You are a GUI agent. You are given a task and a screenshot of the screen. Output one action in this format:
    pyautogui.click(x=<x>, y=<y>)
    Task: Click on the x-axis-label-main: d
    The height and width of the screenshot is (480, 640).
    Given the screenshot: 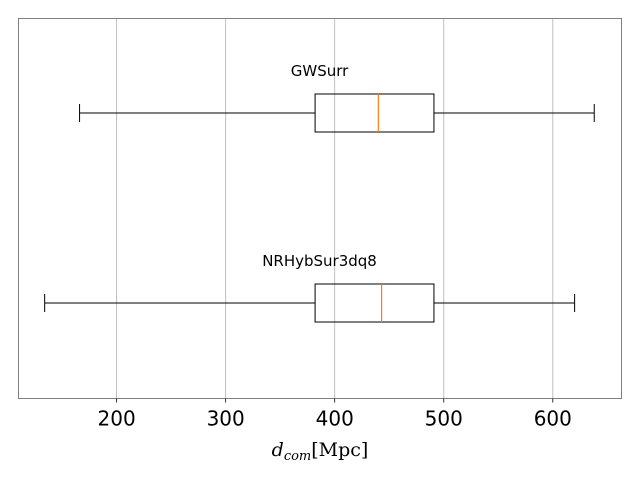 What is the action you would take?
    pyautogui.click(x=278, y=450)
    